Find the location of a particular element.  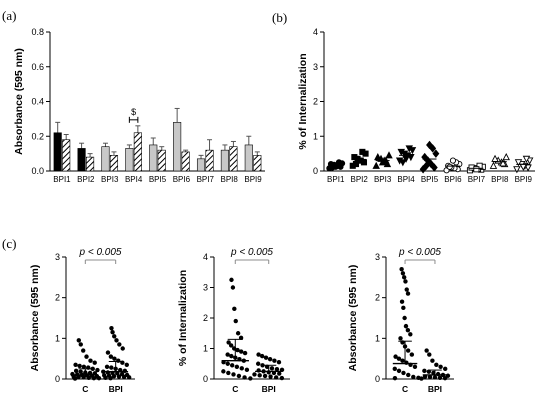

y-tick-label: 0 is located at coordinates (377, 379).